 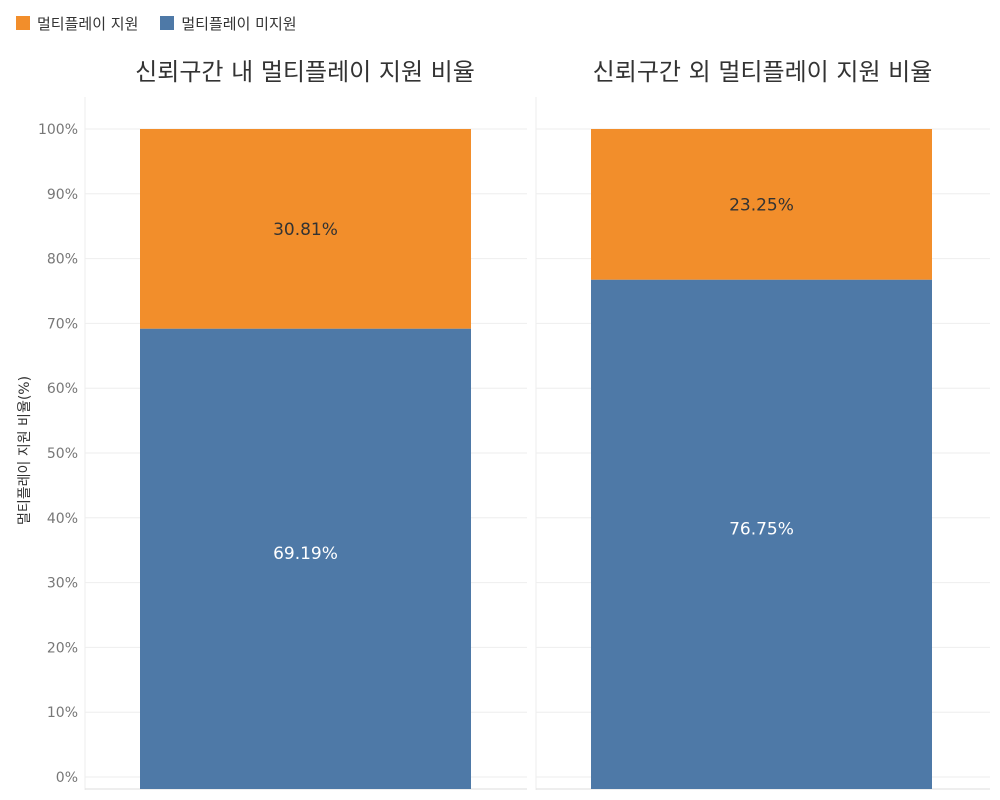 I want to click on chart-legend: 멀티플레이 지원 멀티플레이 미지원, so click(x=167, y=23).